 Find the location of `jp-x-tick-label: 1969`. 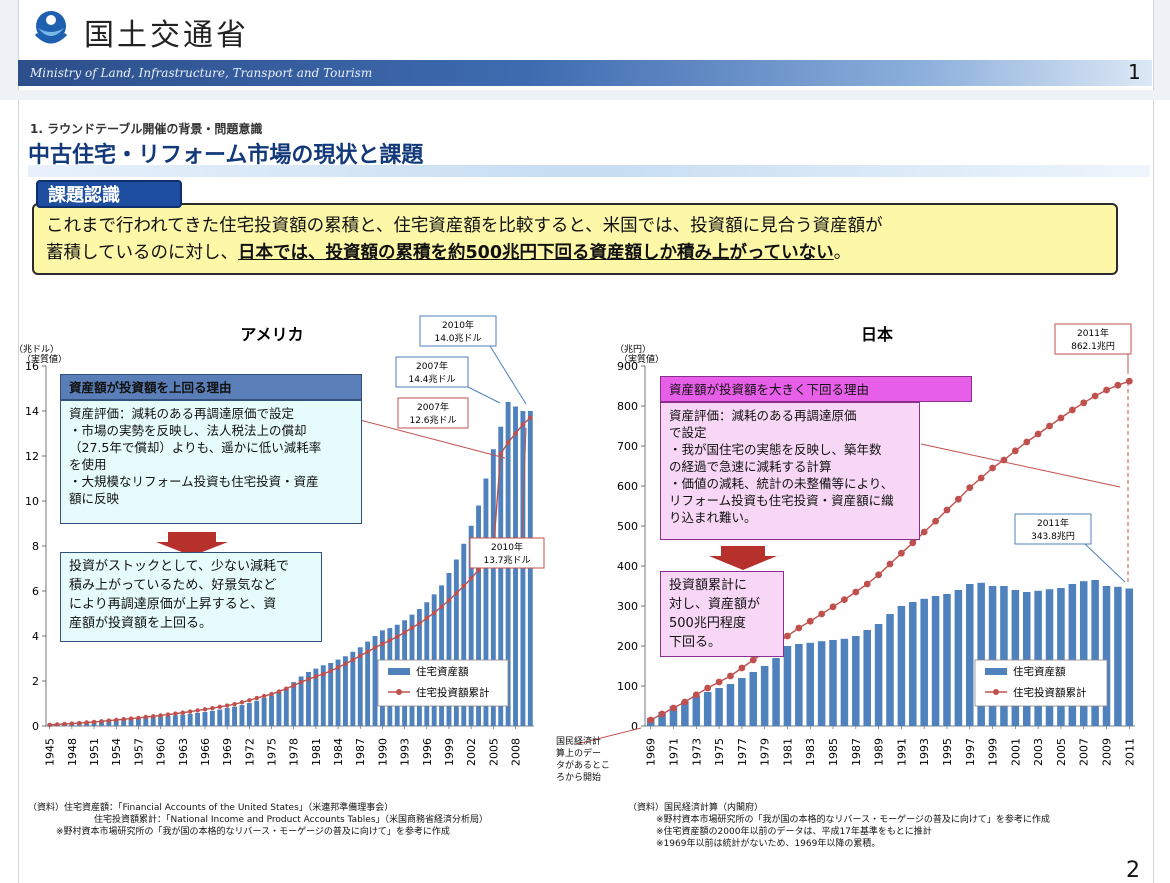

jp-x-tick-label: 1969 is located at coordinates (651, 752).